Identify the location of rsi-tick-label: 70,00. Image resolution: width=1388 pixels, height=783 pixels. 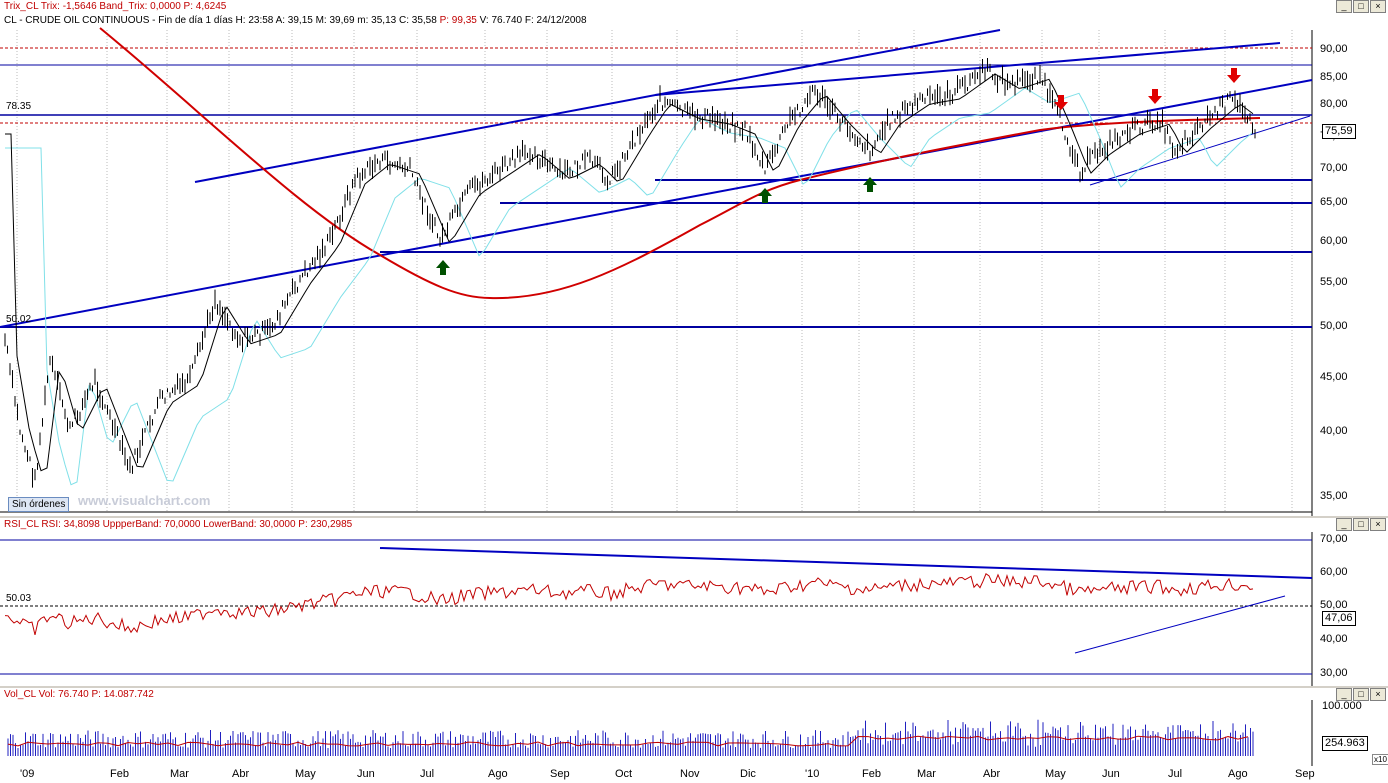
(1334, 539).